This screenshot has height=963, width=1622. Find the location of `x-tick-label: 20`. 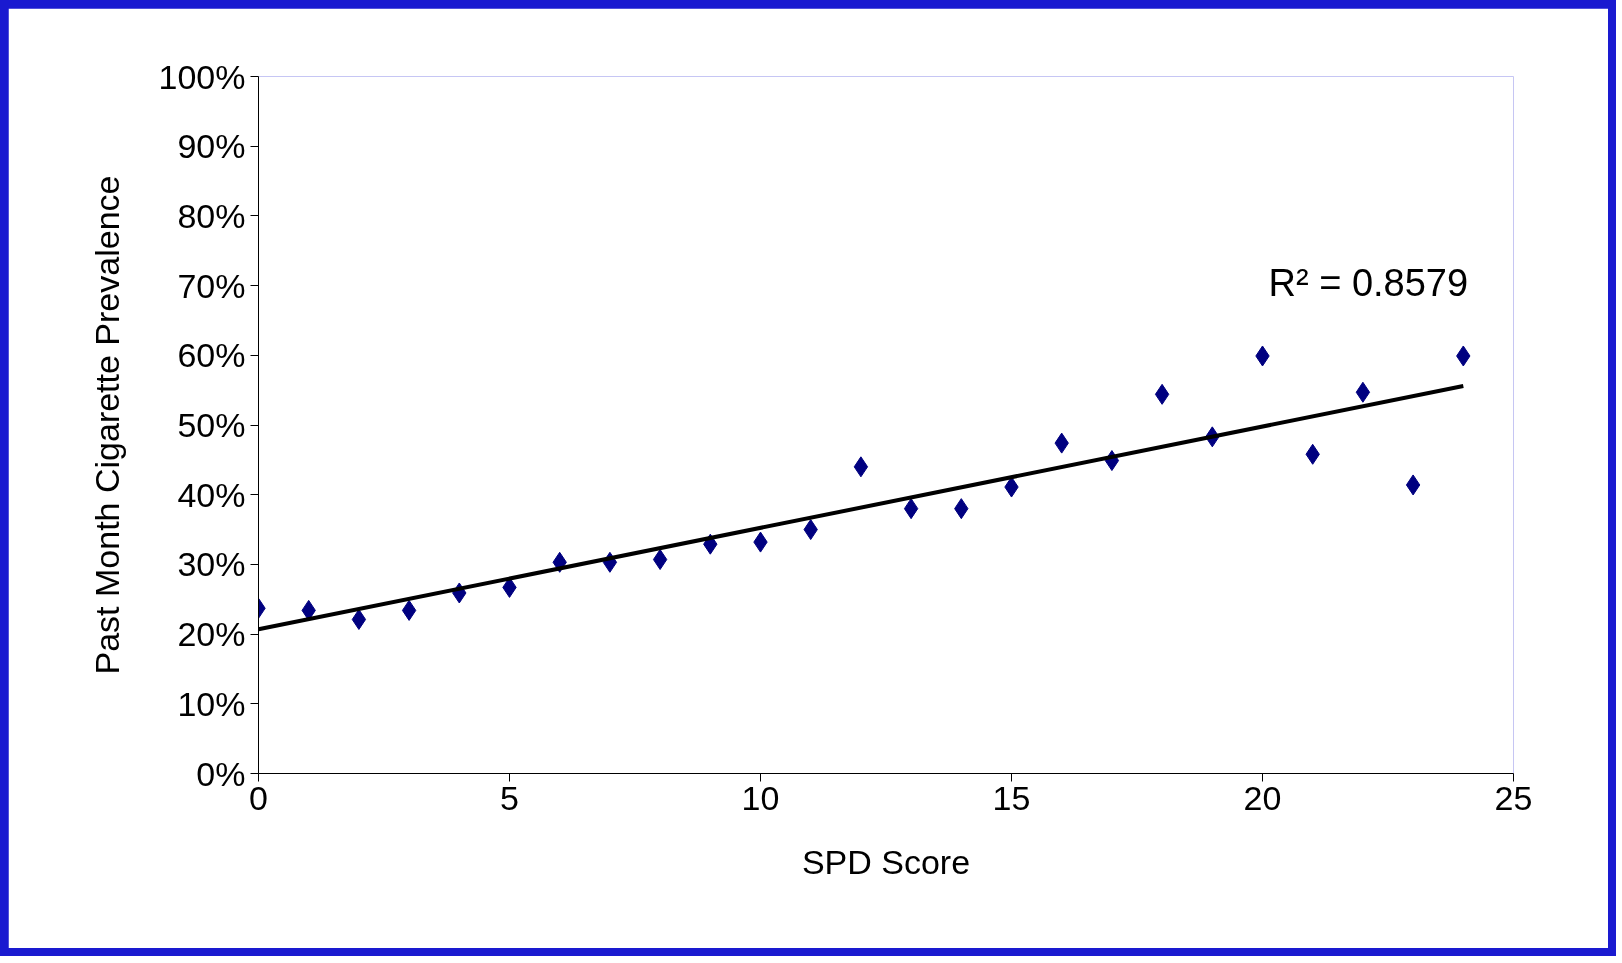

x-tick-label: 20 is located at coordinates (1262, 797).